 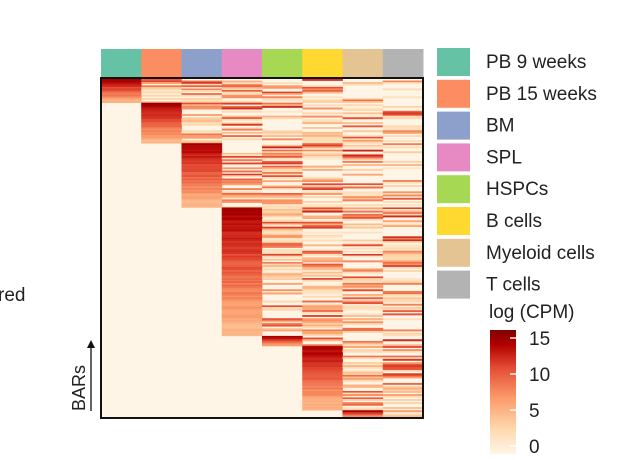 What do you see at coordinates (79, 388) in the screenshot?
I see `y-axis-label: BARs` at bounding box center [79, 388].